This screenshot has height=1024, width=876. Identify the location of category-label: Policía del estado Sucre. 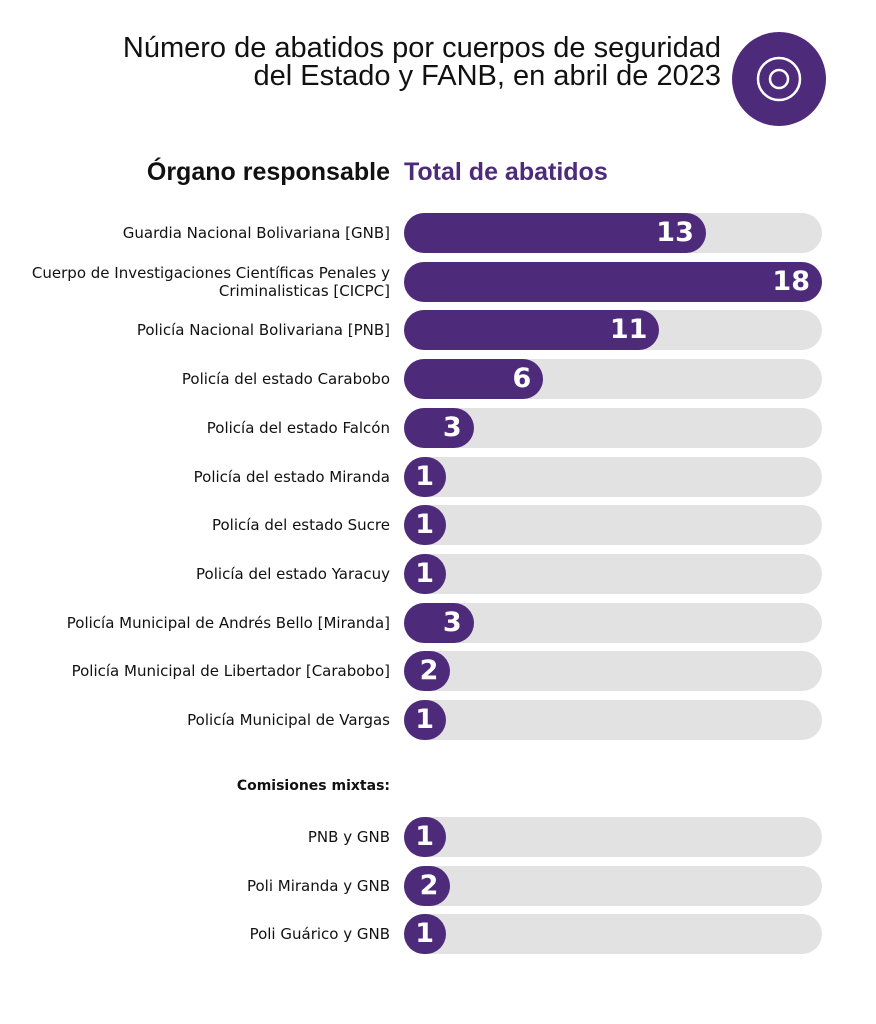
(300, 525).